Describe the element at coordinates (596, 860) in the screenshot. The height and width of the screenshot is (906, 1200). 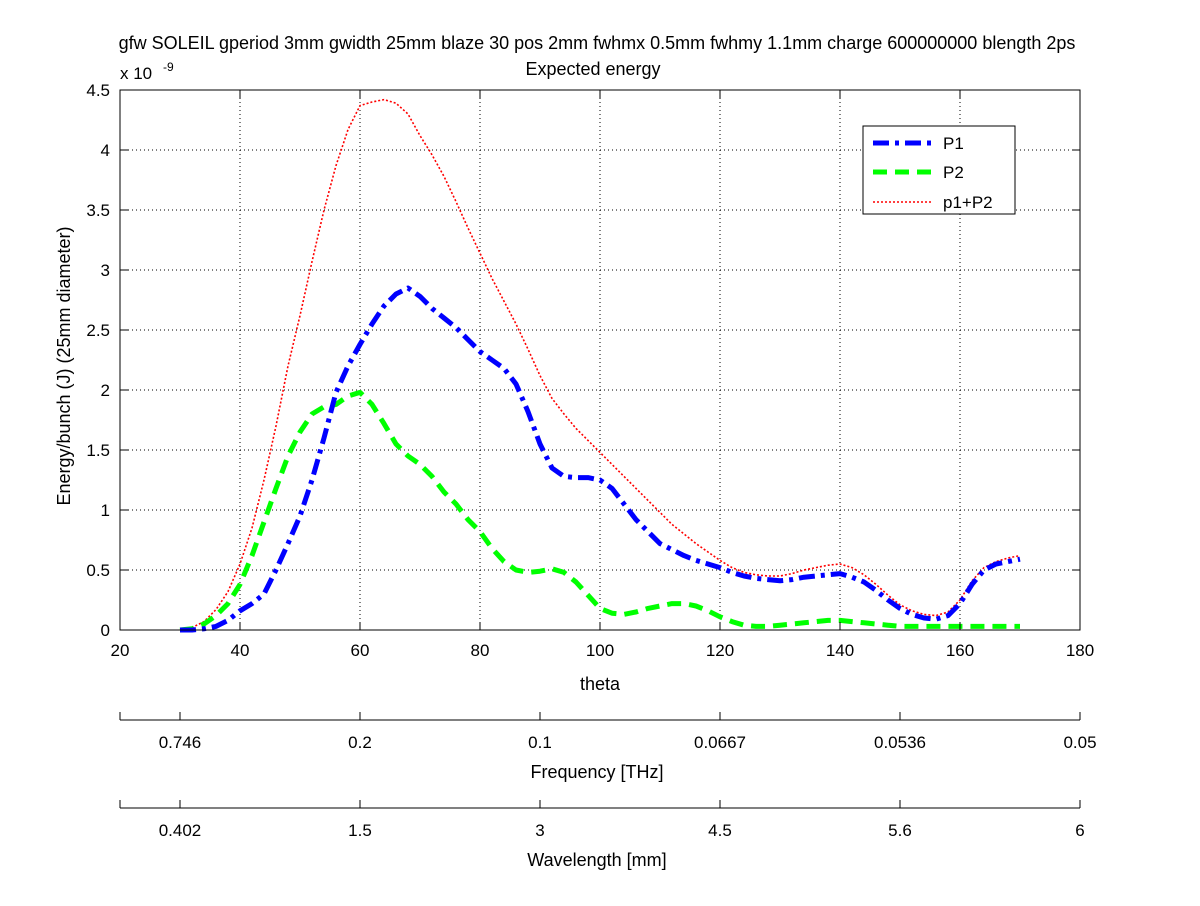
I see `secondary-axis-title: Wavelength [mm]` at that location.